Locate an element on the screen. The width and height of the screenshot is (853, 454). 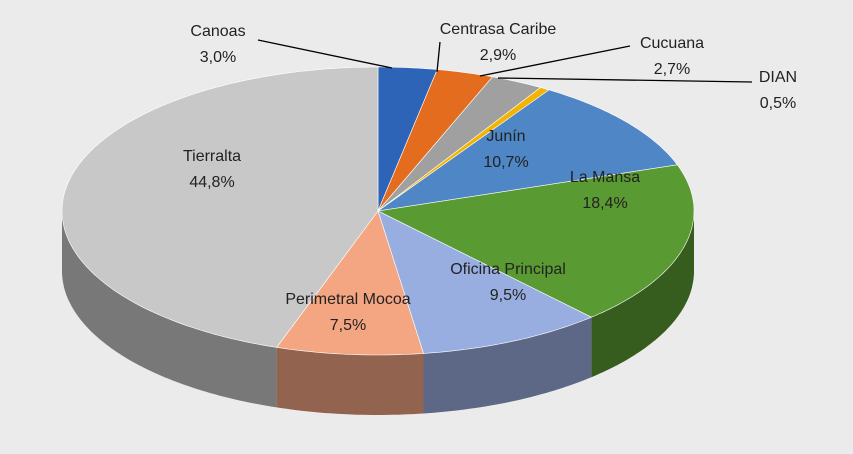
slice-label: DIAN is located at coordinates (778, 77).